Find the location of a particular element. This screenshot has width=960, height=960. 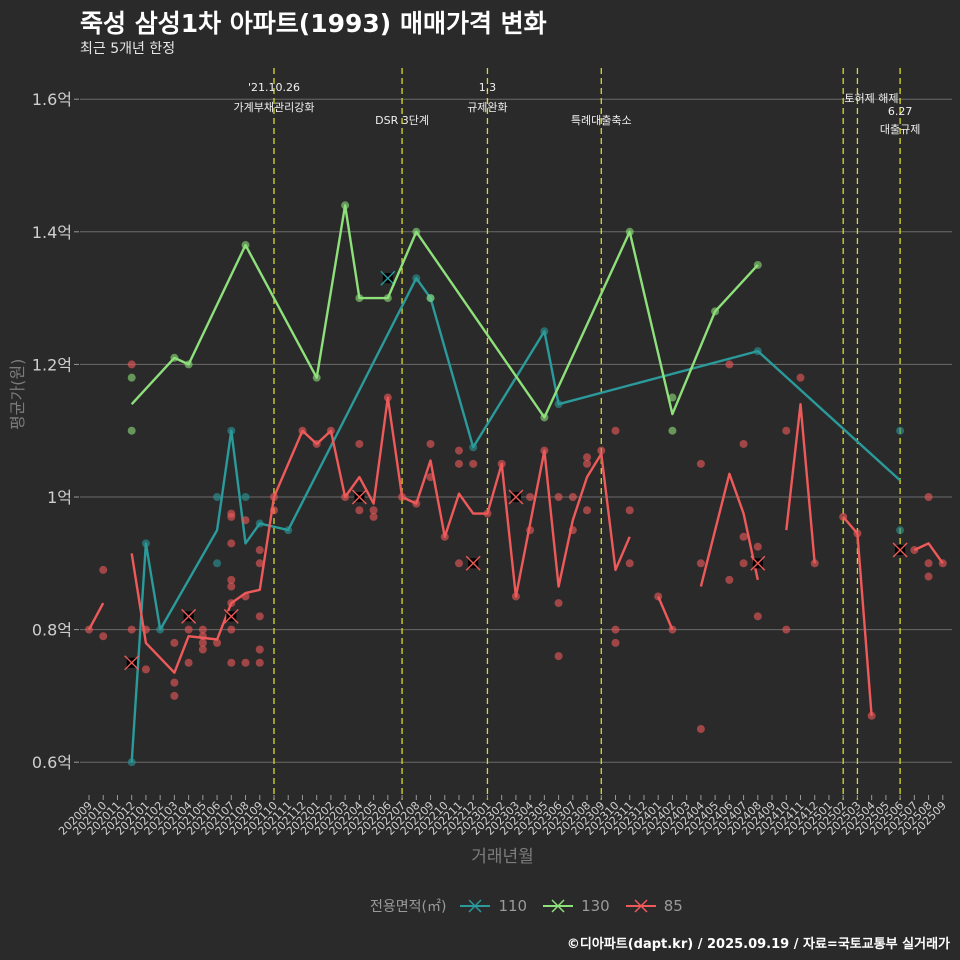

legend-item-110: 110 is located at coordinates (492, 906).